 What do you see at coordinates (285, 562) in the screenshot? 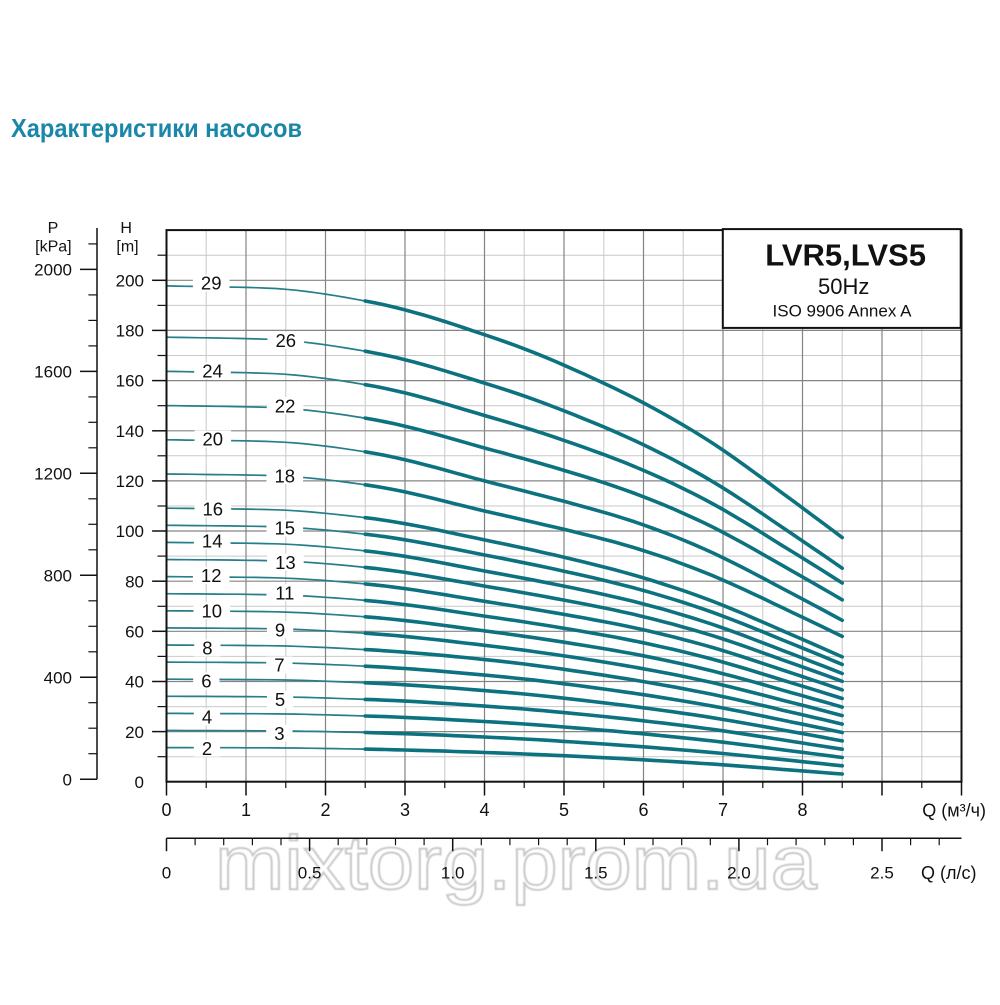
I see `svg-text: 13` at bounding box center [285, 562].